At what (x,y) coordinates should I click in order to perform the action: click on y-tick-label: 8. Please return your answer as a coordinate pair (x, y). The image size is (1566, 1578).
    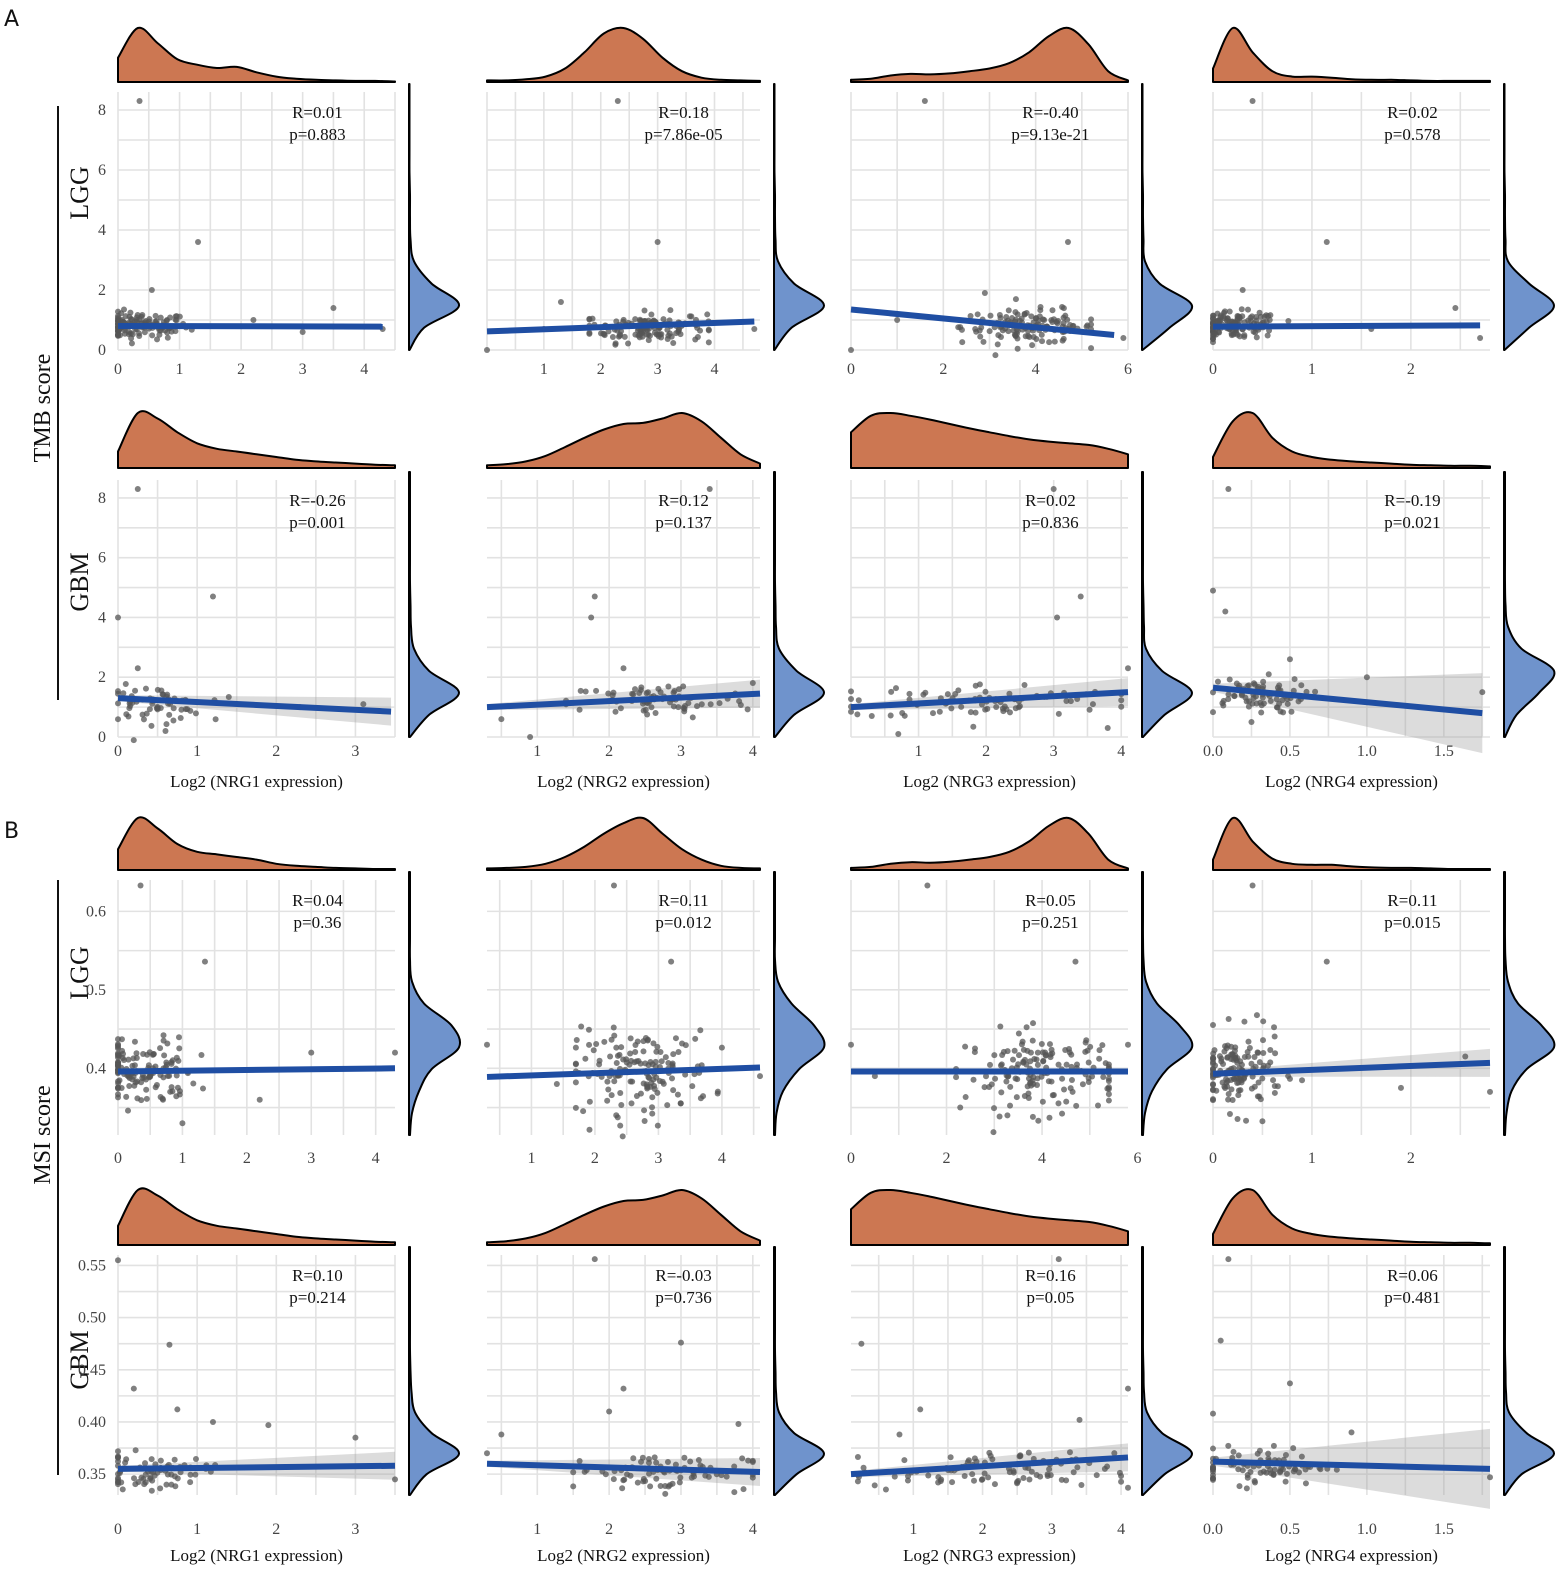
    Looking at the image, I should click on (102, 110).